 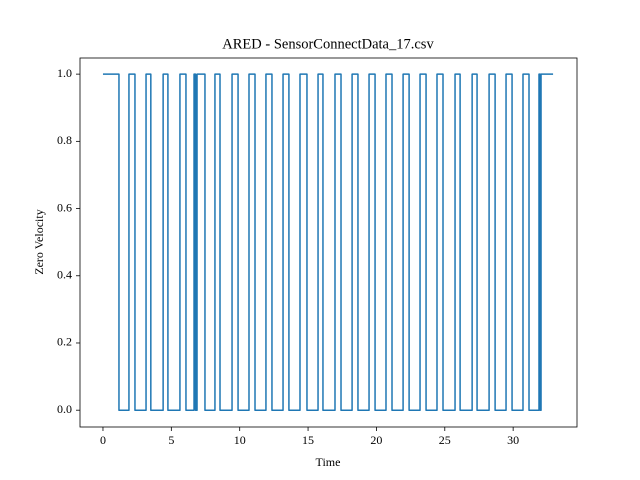 What do you see at coordinates (328, 44) in the screenshot?
I see `chart-title: ARED - SensorConnectData_17.csv` at bounding box center [328, 44].